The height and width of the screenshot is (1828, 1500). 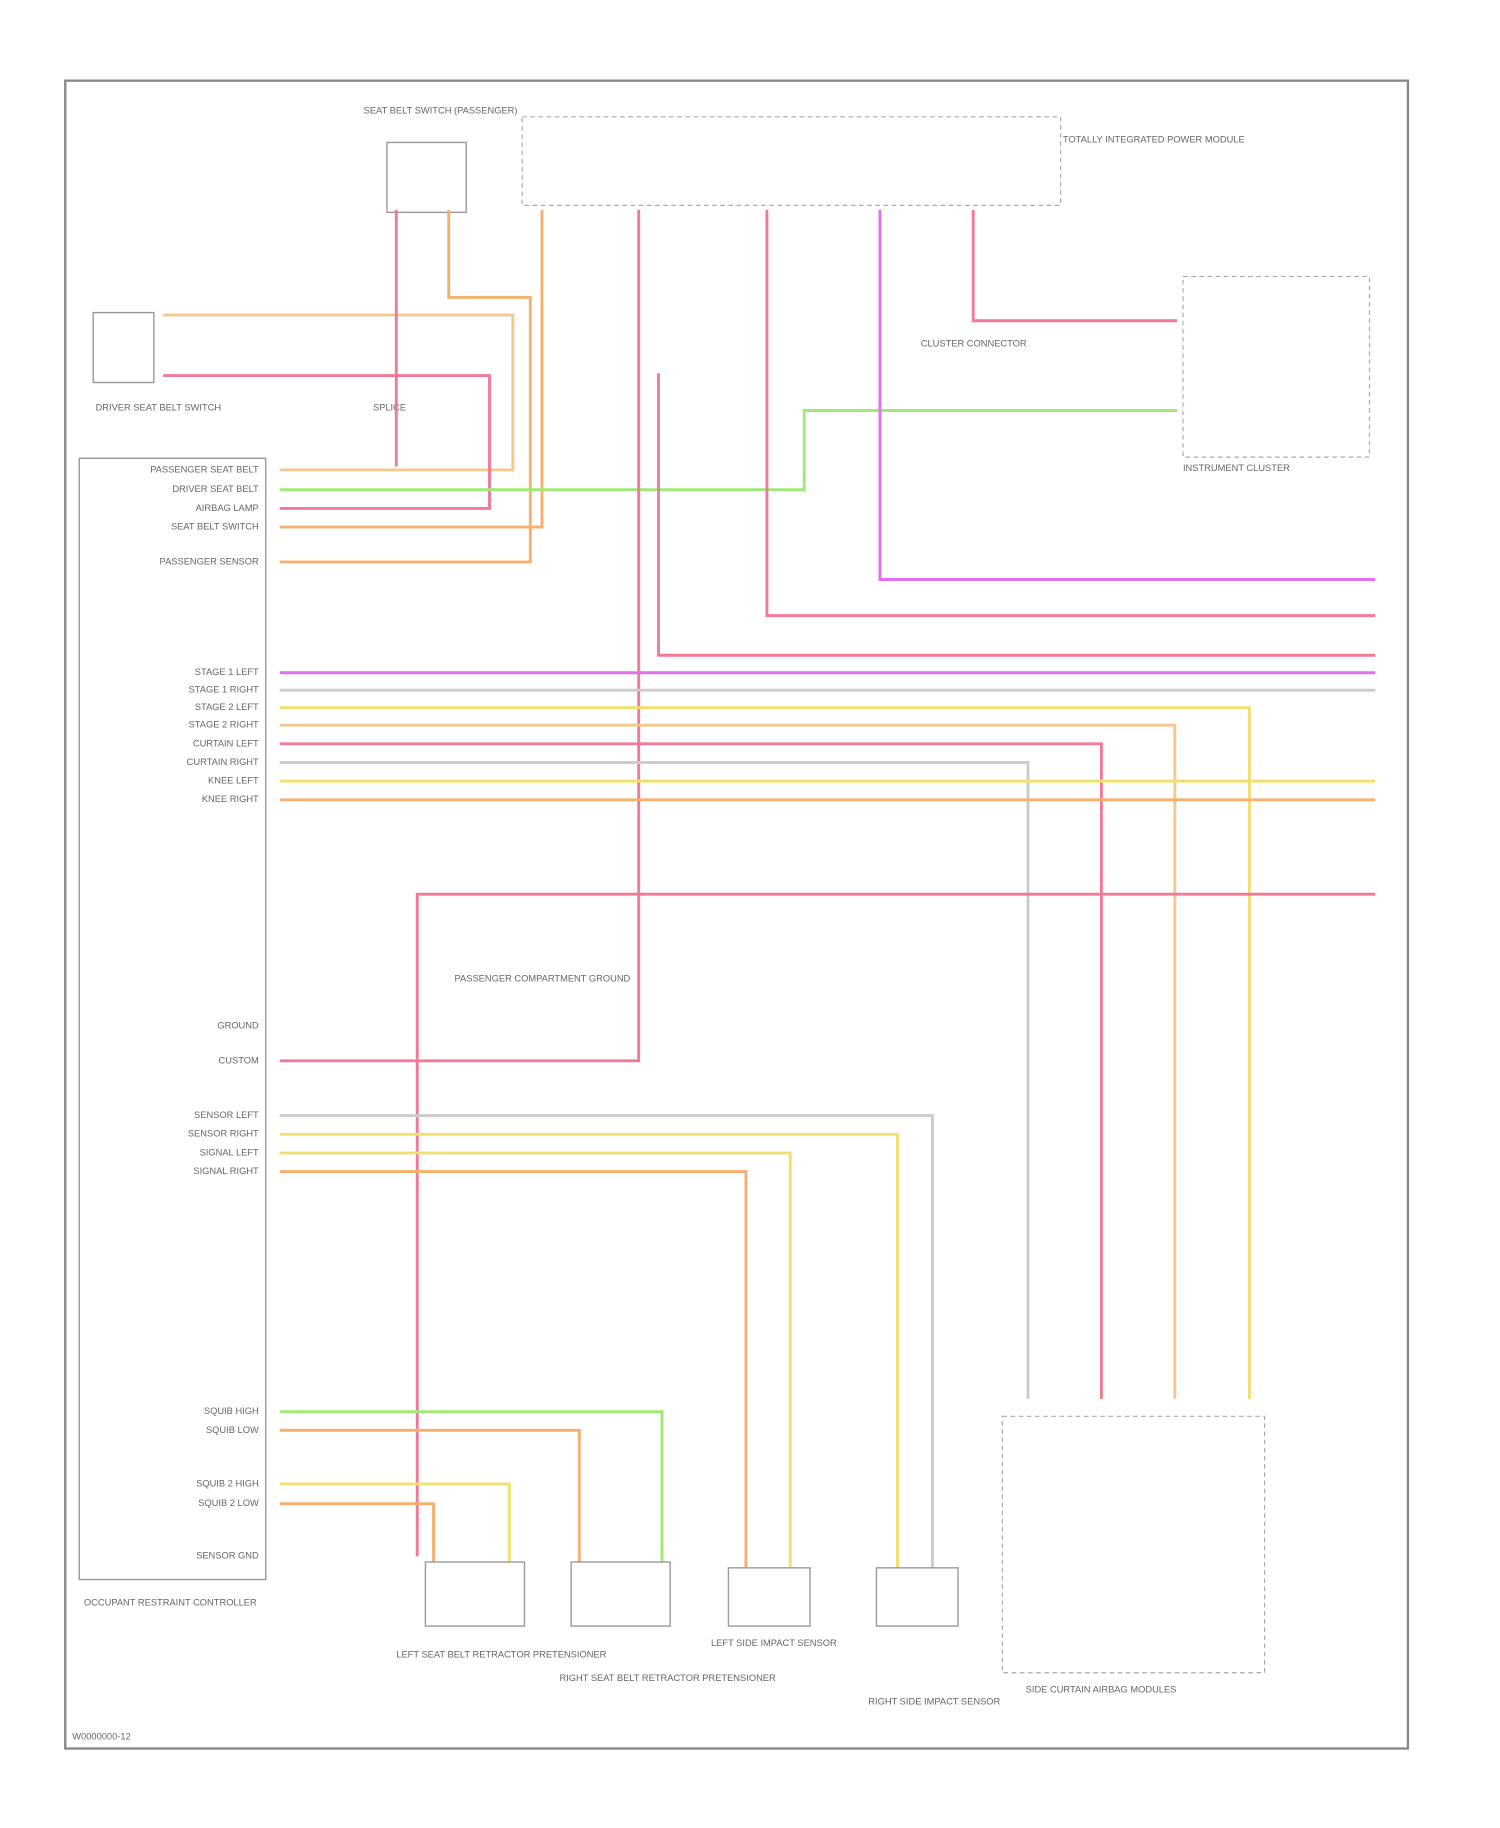 I want to click on pin-label: KNEE LEFT, so click(x=233, y=781).